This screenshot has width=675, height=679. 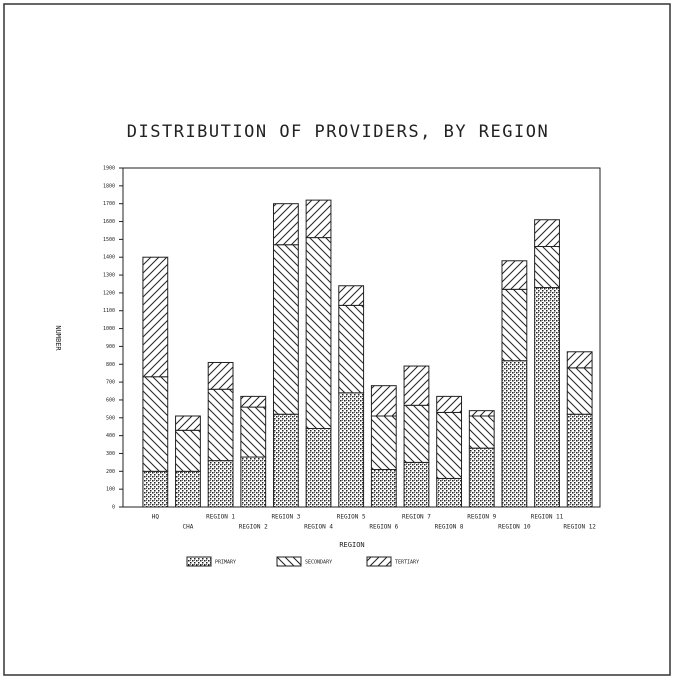 What do you see at coordinates (188, 527) in the screenshot?
I see `x-tick-label: CHA` at bounding box center [188, 527].